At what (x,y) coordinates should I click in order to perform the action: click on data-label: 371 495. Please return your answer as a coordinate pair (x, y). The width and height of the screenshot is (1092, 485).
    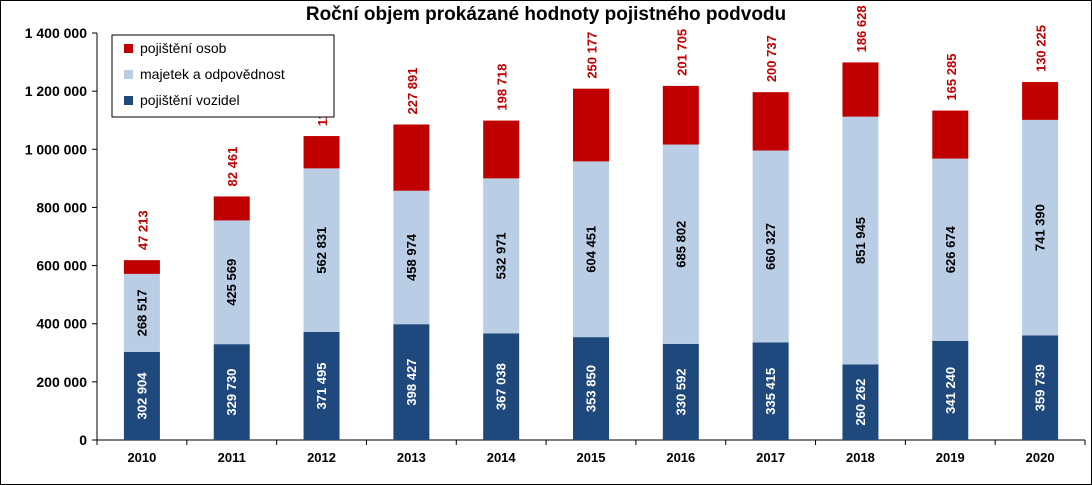
    Looking at the image, I should click on (321, 386).